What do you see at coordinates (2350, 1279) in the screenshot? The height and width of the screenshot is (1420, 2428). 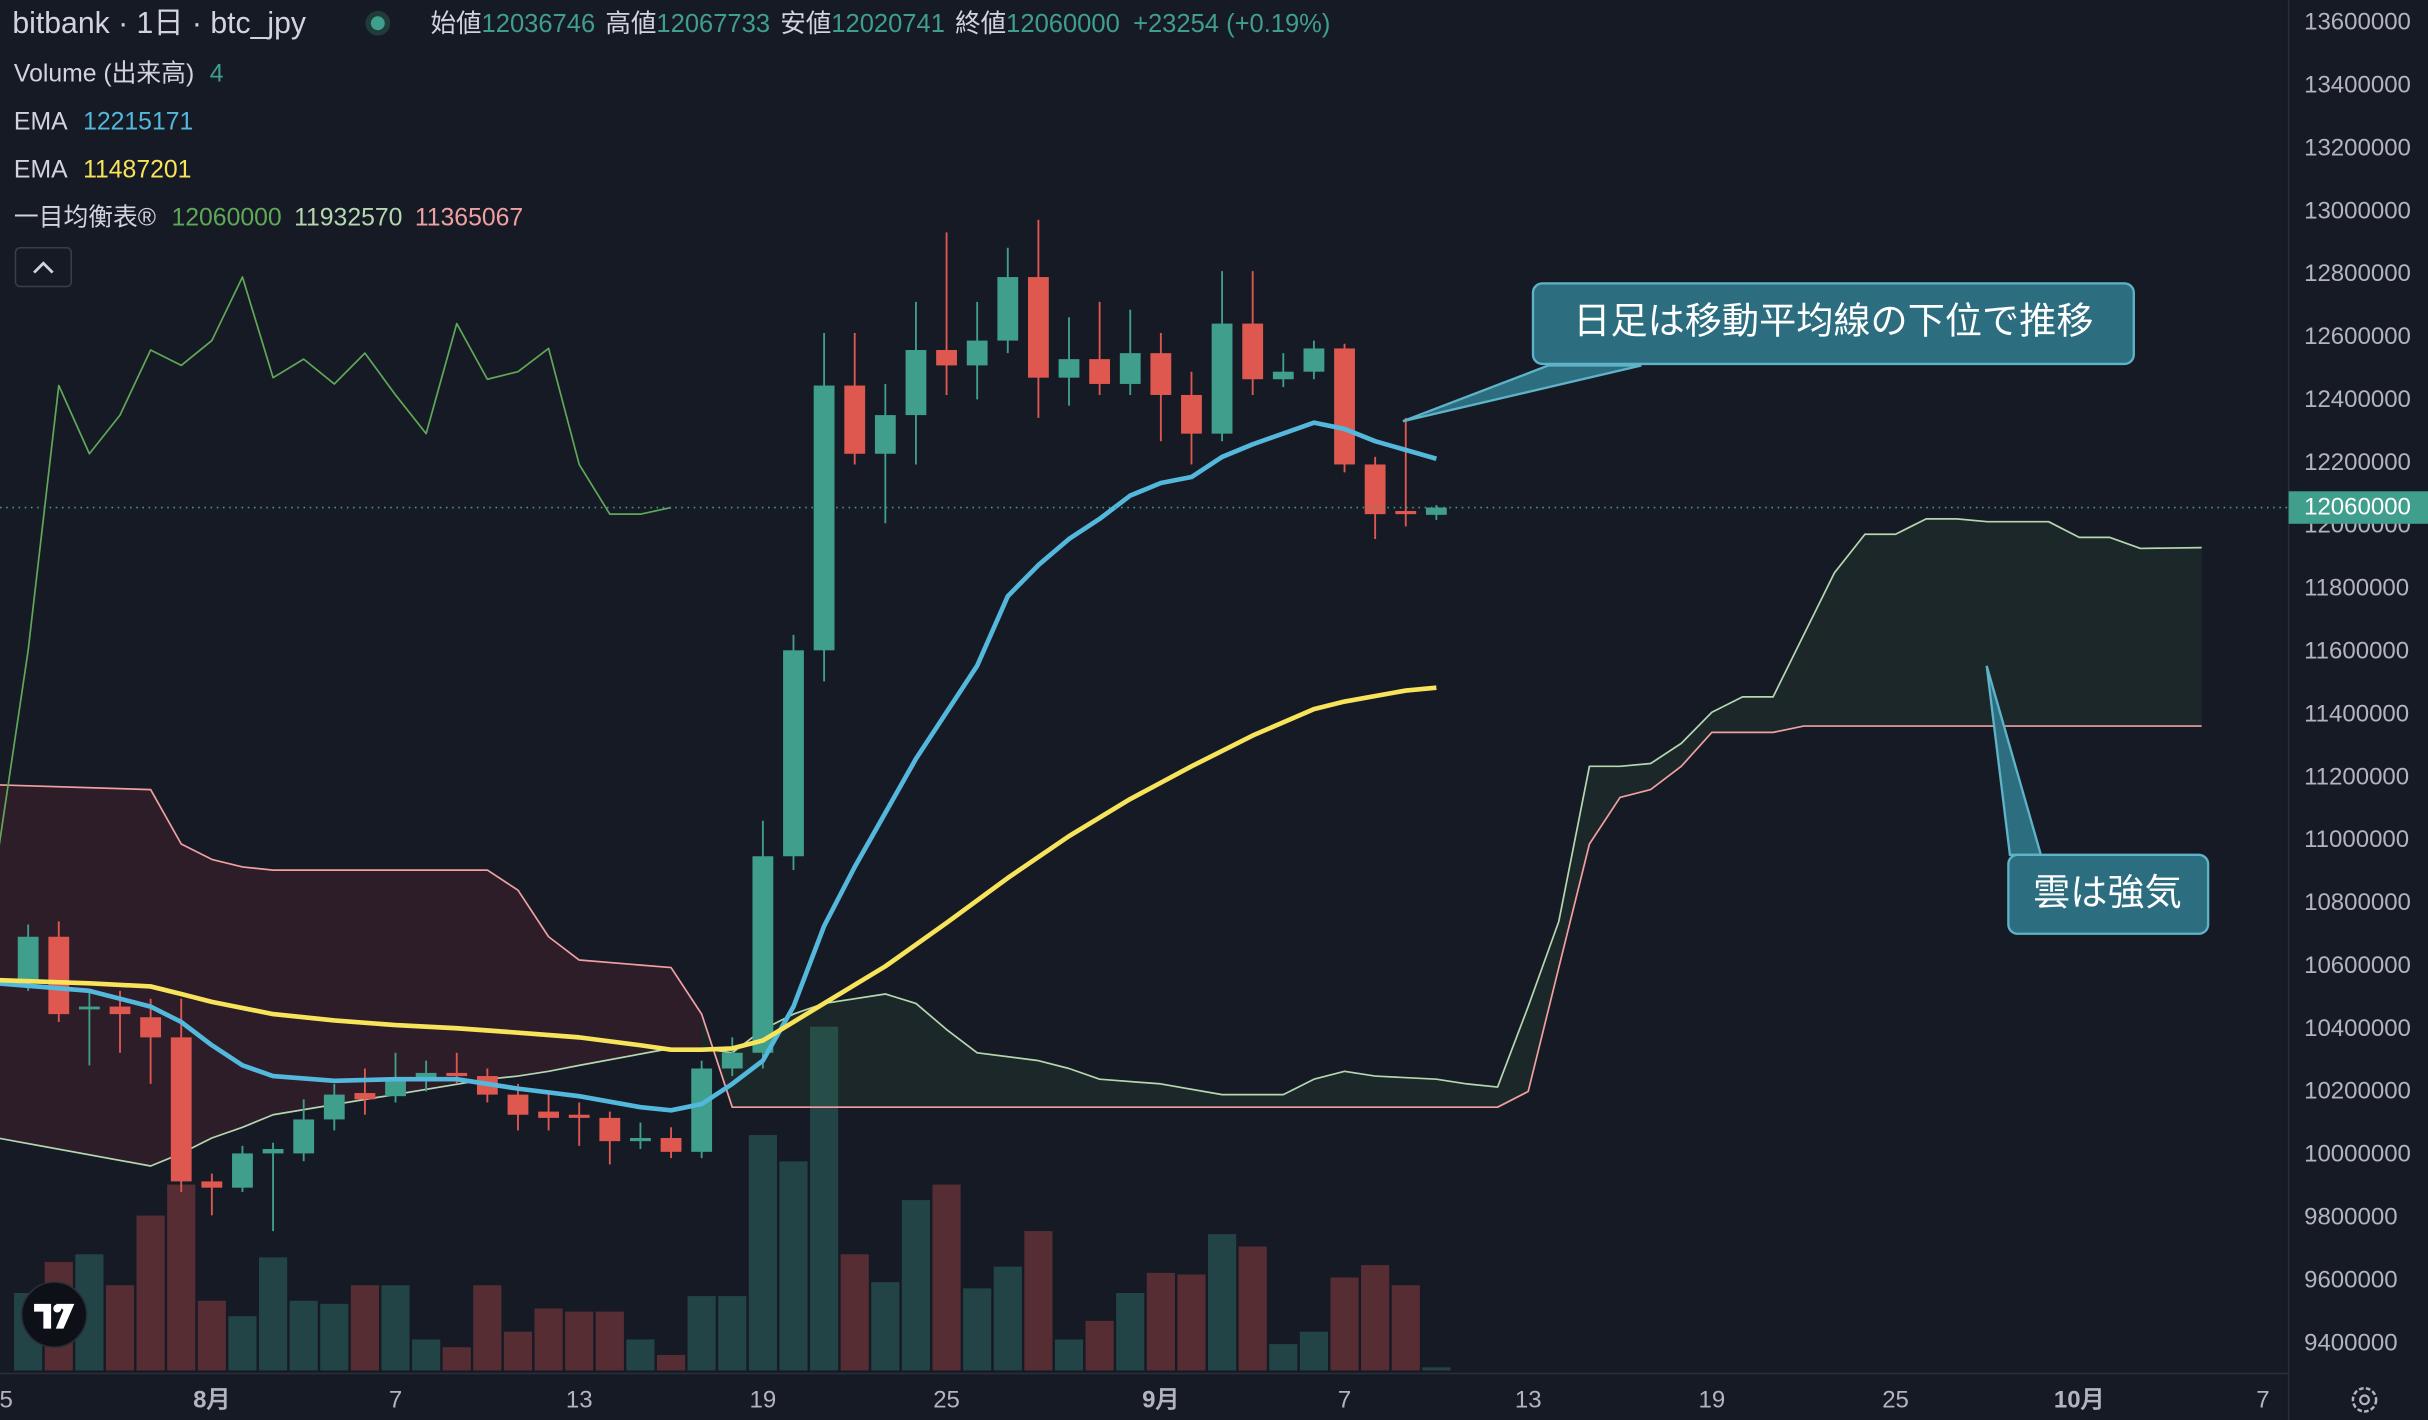 I see `y-tick-label: 9600000` at bounding box center [2350, 1279].